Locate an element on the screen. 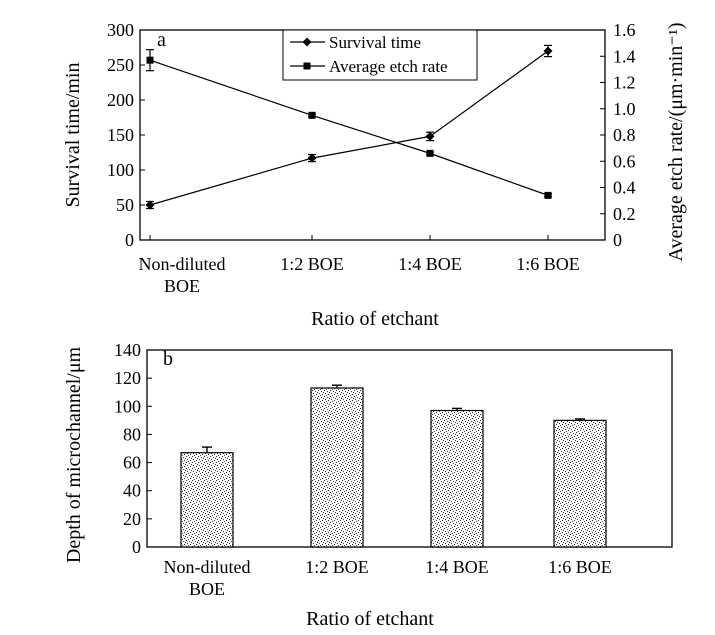 Image resolution: width=715 pixels, height=635 pixels. panel-b-x-tick-label: 1:2 BOE is located at coordinates (337, 567).